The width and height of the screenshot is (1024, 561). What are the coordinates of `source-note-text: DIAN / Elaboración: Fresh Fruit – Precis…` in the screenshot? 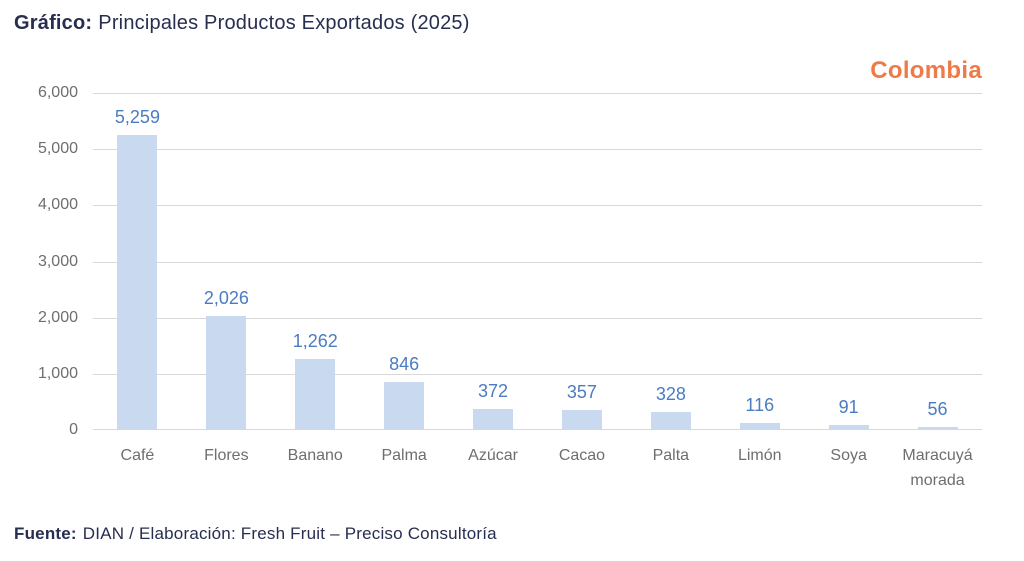 It's located at (289, 533).